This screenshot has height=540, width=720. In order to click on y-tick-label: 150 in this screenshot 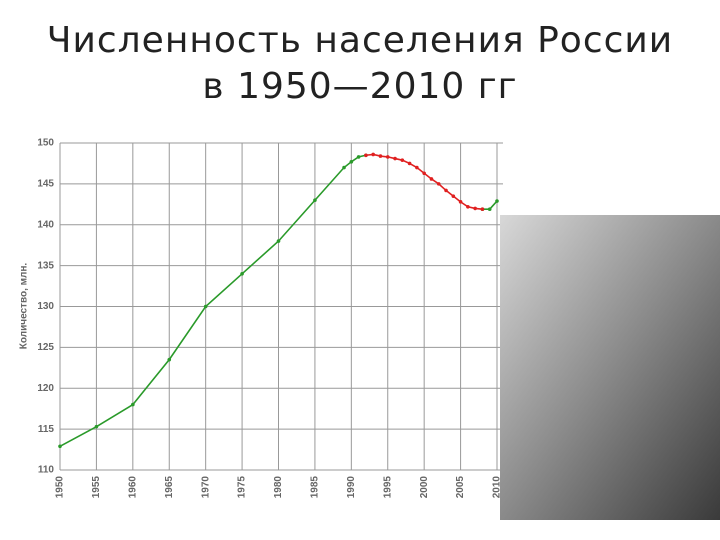, I will do `click(45, 143)`.